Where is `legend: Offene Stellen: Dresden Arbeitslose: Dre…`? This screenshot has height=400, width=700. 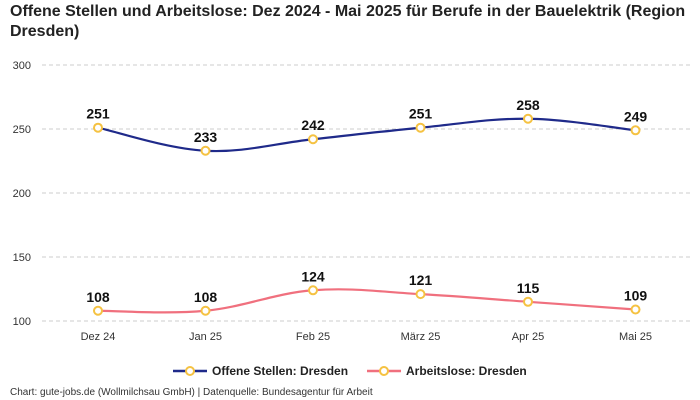 legend: Offene Stellen: Dresden Arbeitslose: Dre… is located at coordinates (350, 371).